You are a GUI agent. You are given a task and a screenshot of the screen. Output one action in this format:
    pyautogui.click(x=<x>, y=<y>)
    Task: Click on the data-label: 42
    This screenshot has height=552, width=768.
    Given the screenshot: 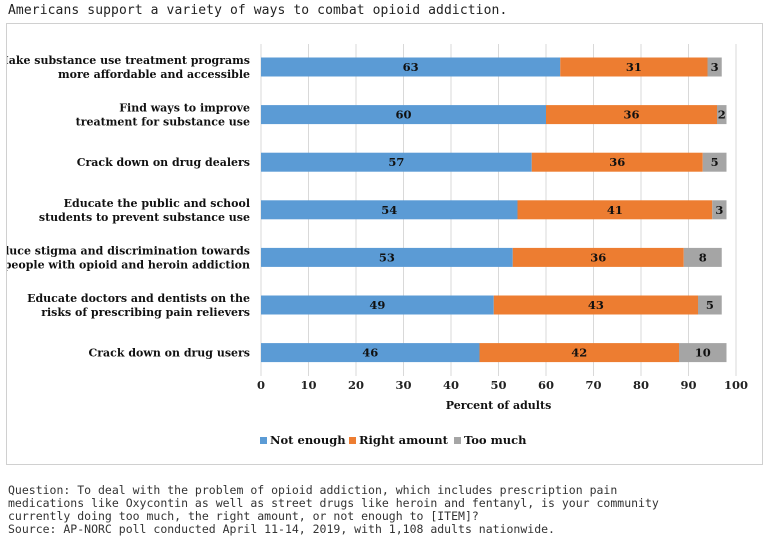 What is the action you would take?
    pyautogui.click(x=579, y=353)
    